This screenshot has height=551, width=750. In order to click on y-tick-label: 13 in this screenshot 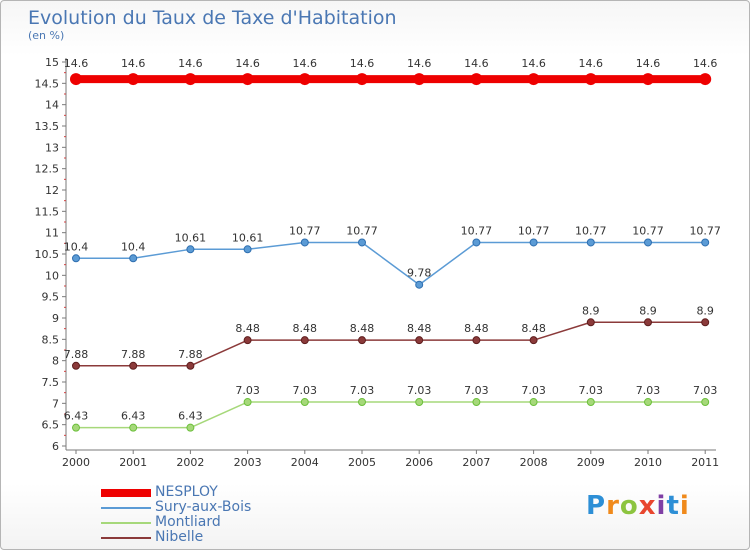, I will do `click(52, 147)`.